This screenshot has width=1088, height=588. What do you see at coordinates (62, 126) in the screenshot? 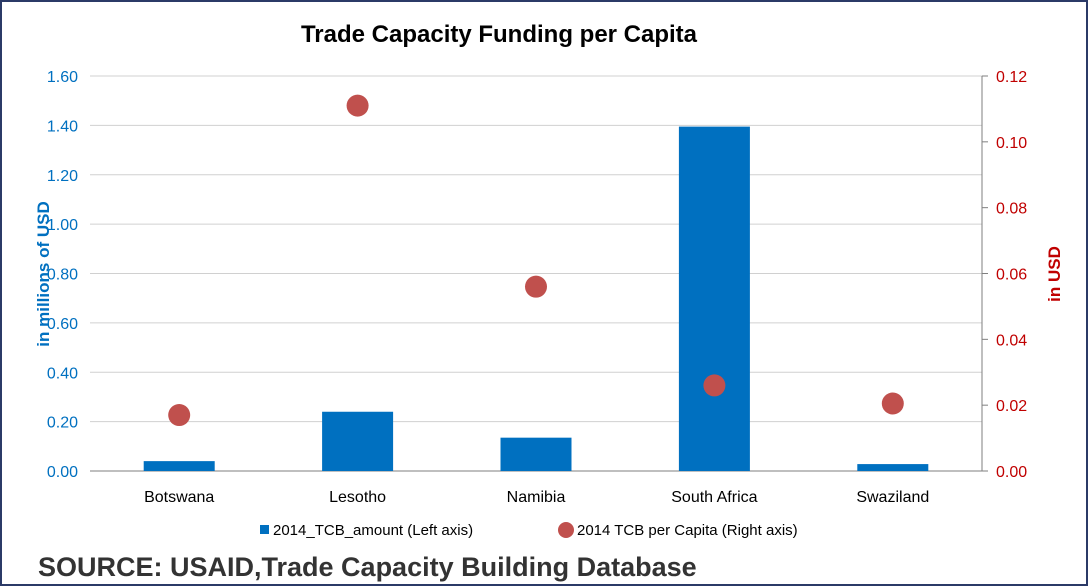
I see `y-tick-label: 1.40` at bounding box center [62, 126].